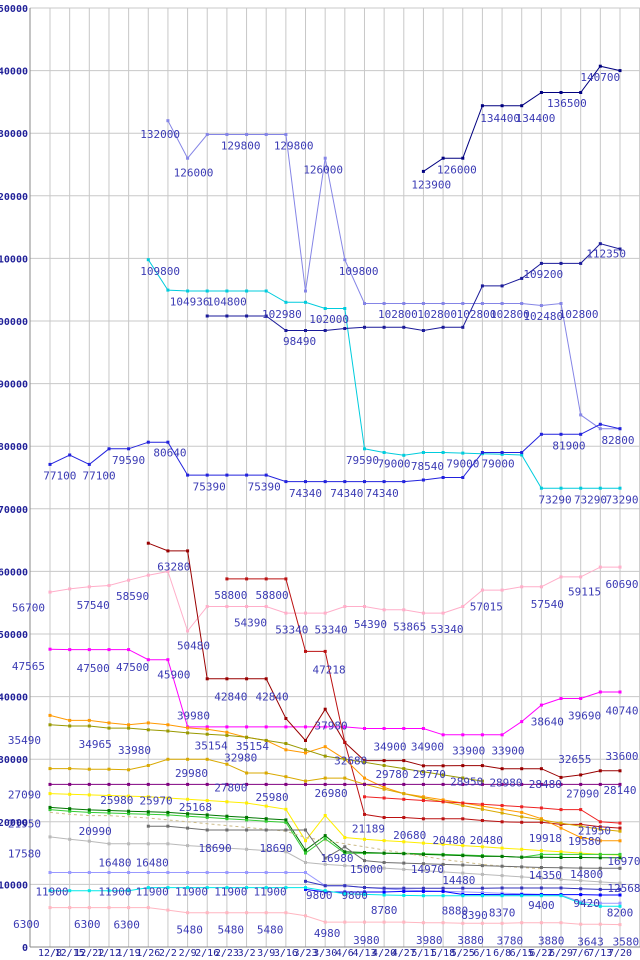 This screenshot has width=640, height=960. What do you see at coordinates (334, 832) in the screenshot?
I see `series-line-shop-darkgreen` at bounding box center [334, 832].